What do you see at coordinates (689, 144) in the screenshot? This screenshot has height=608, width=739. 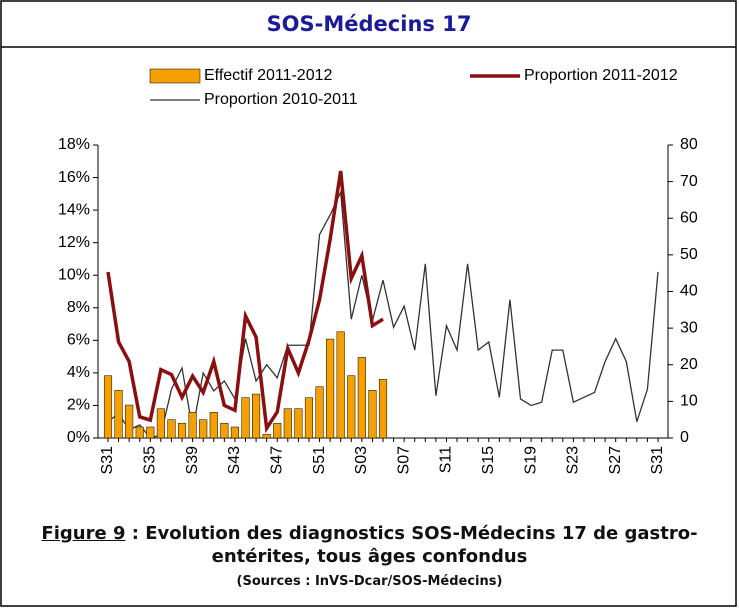 I see `y2-tick-label: 80` at bounding box center [689, 144].